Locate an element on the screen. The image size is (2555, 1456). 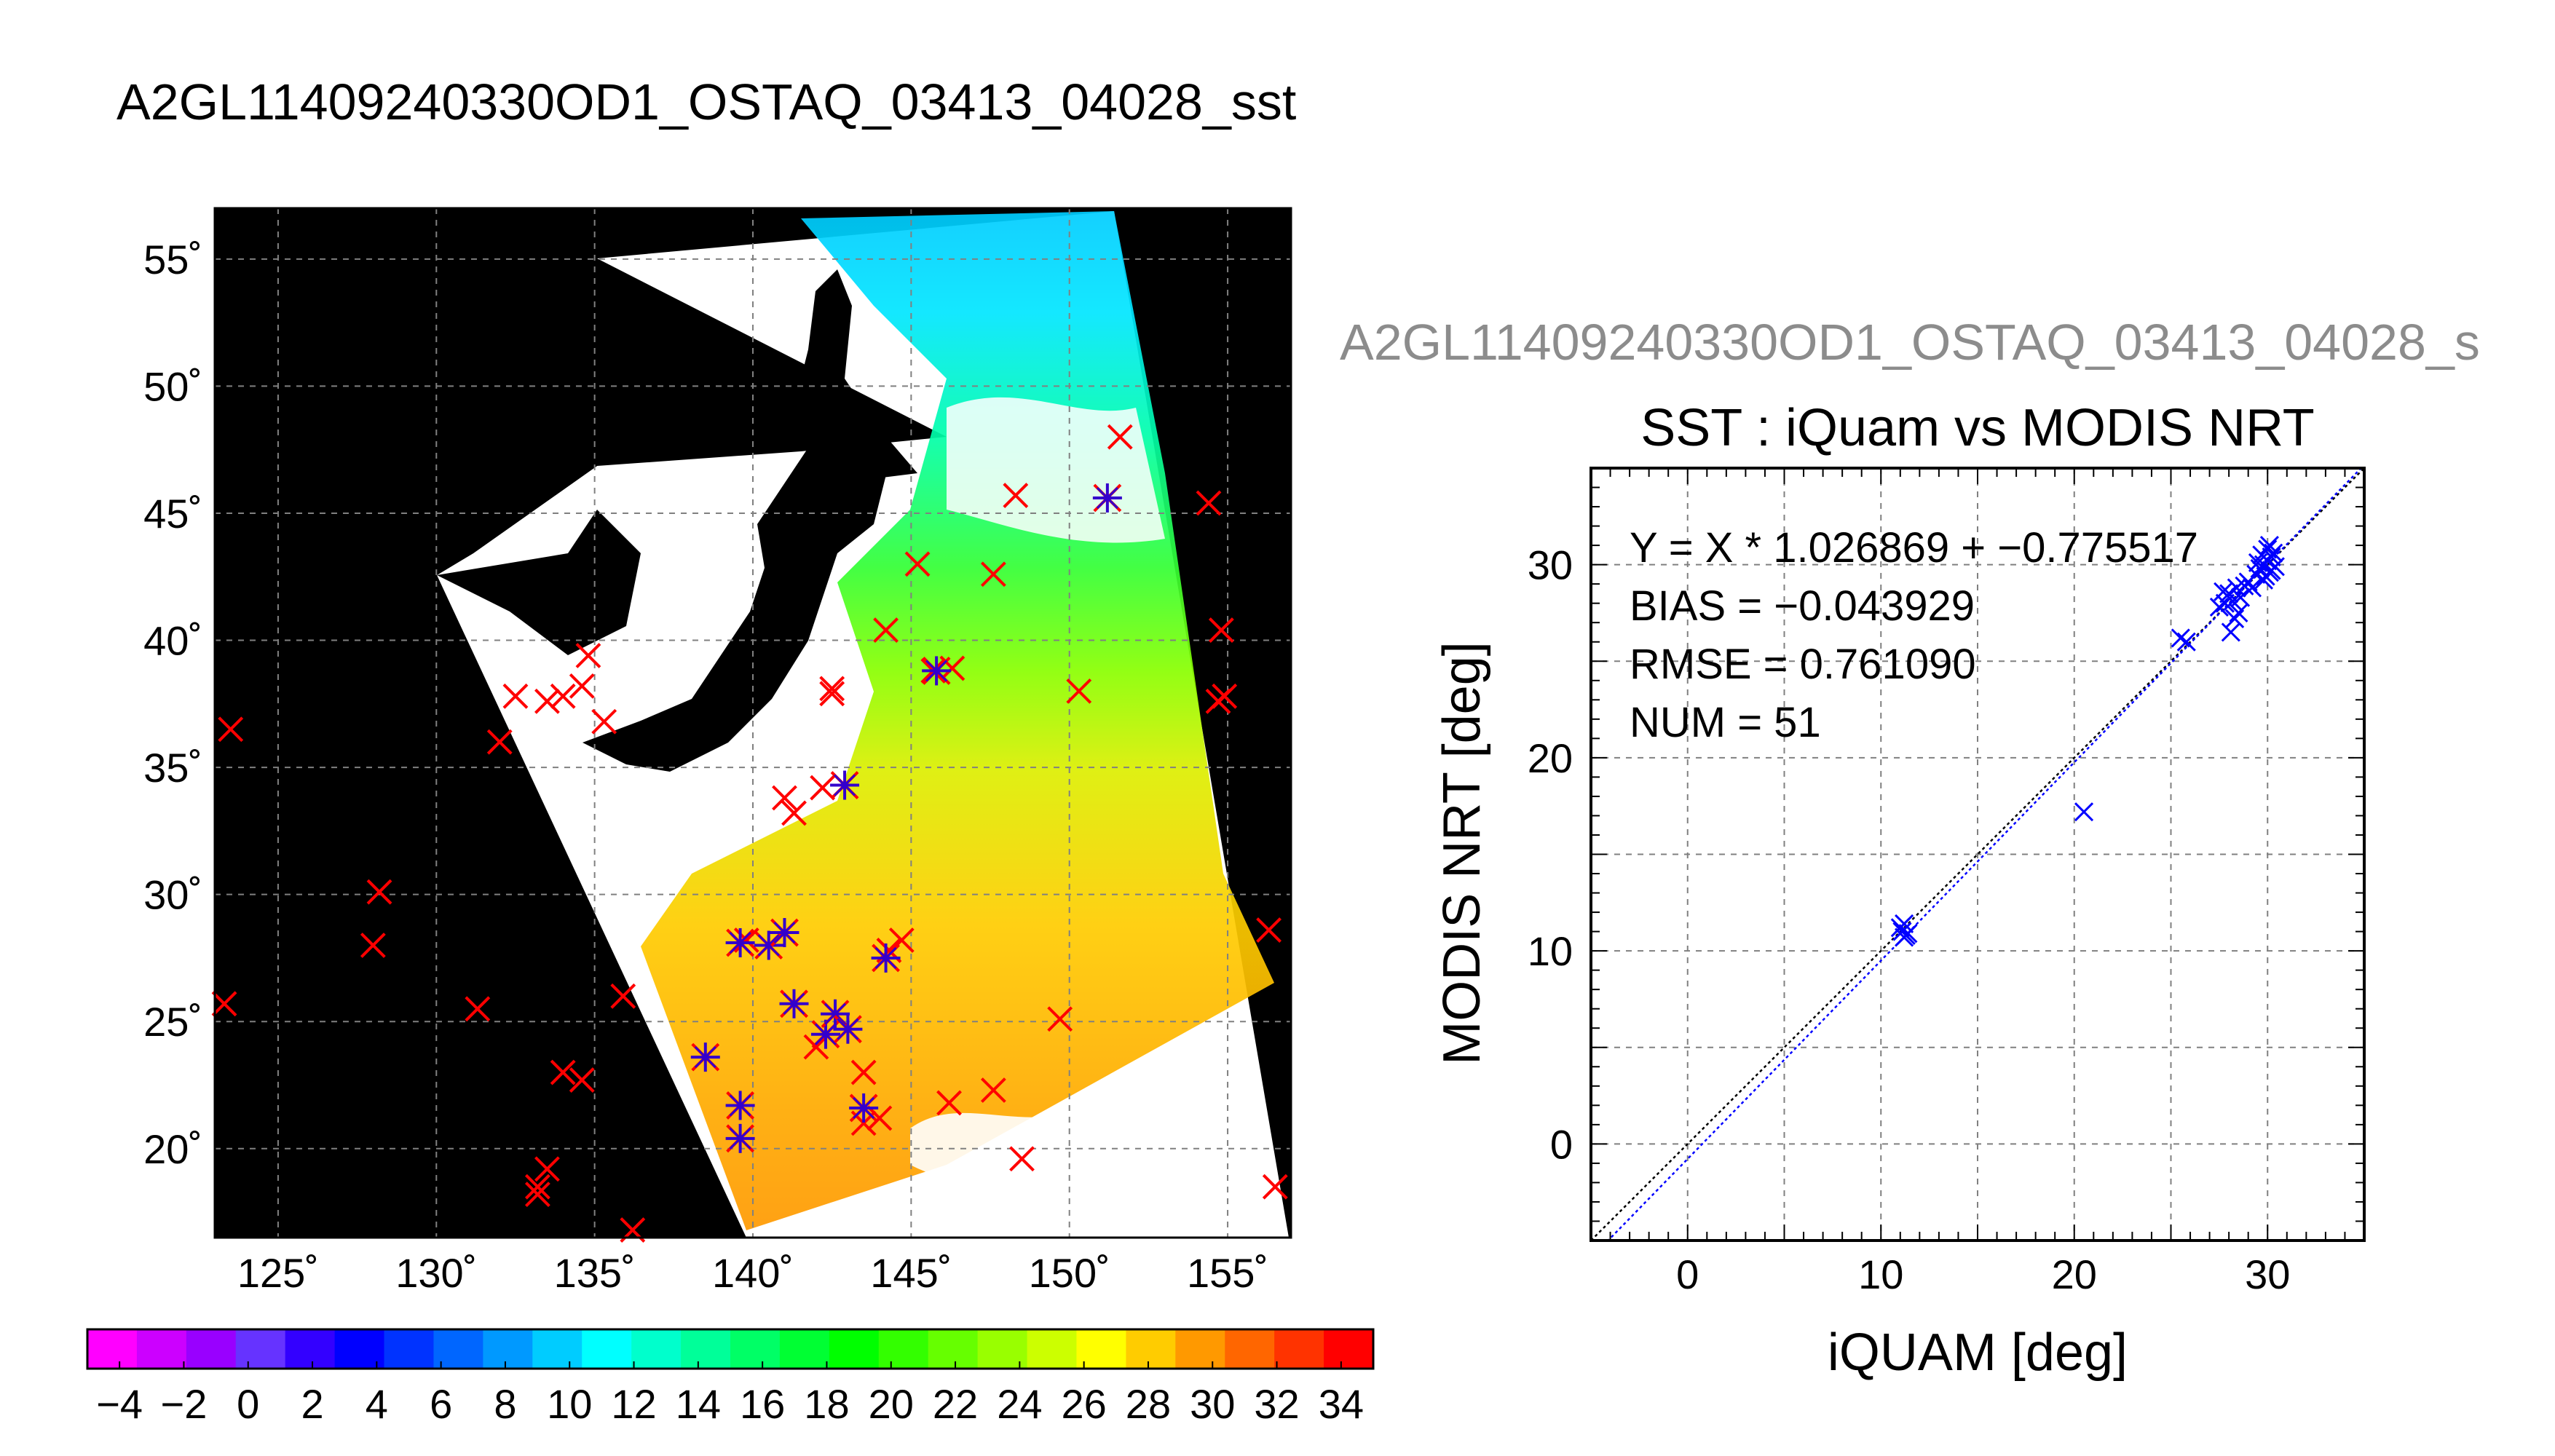
stats-annotation: Y = X * 1.026869 + −0.775517 is located at coordinates (1914, 547).